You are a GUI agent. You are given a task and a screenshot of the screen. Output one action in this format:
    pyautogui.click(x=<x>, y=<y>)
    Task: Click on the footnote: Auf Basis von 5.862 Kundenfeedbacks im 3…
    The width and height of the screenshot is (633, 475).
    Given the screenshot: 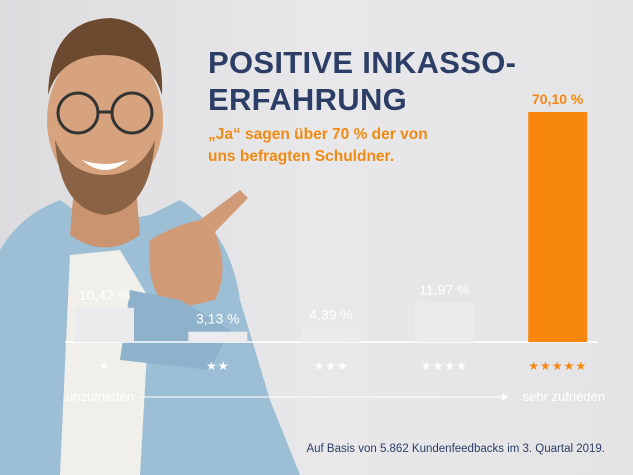 What is the action you would take?
    pyautogui.click(x=455, y=449)
    